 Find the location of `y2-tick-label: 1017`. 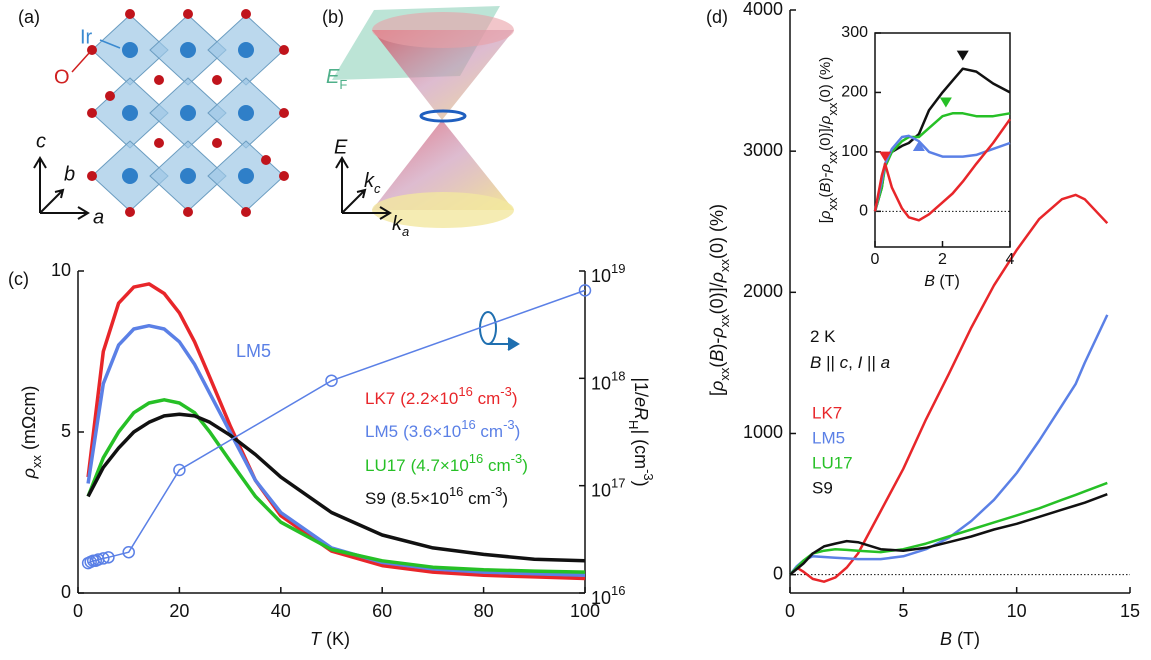

y2-tick-label: 1017 is located at coordinates (608, 488).